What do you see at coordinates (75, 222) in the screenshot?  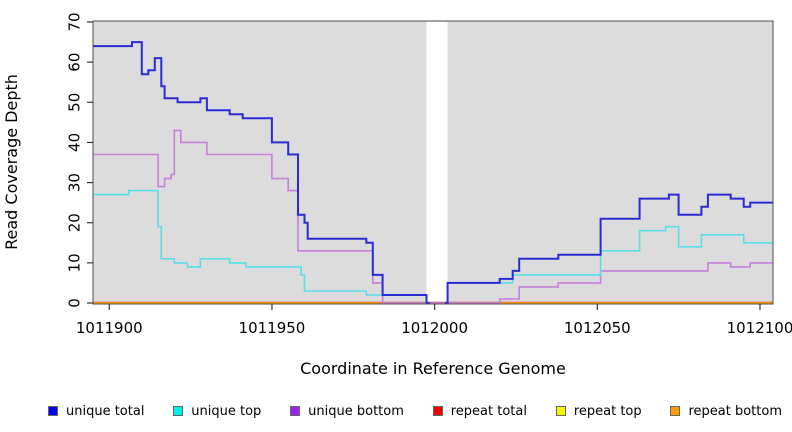 I see `y-tick-label: 20` at bounding box center [75, 222].